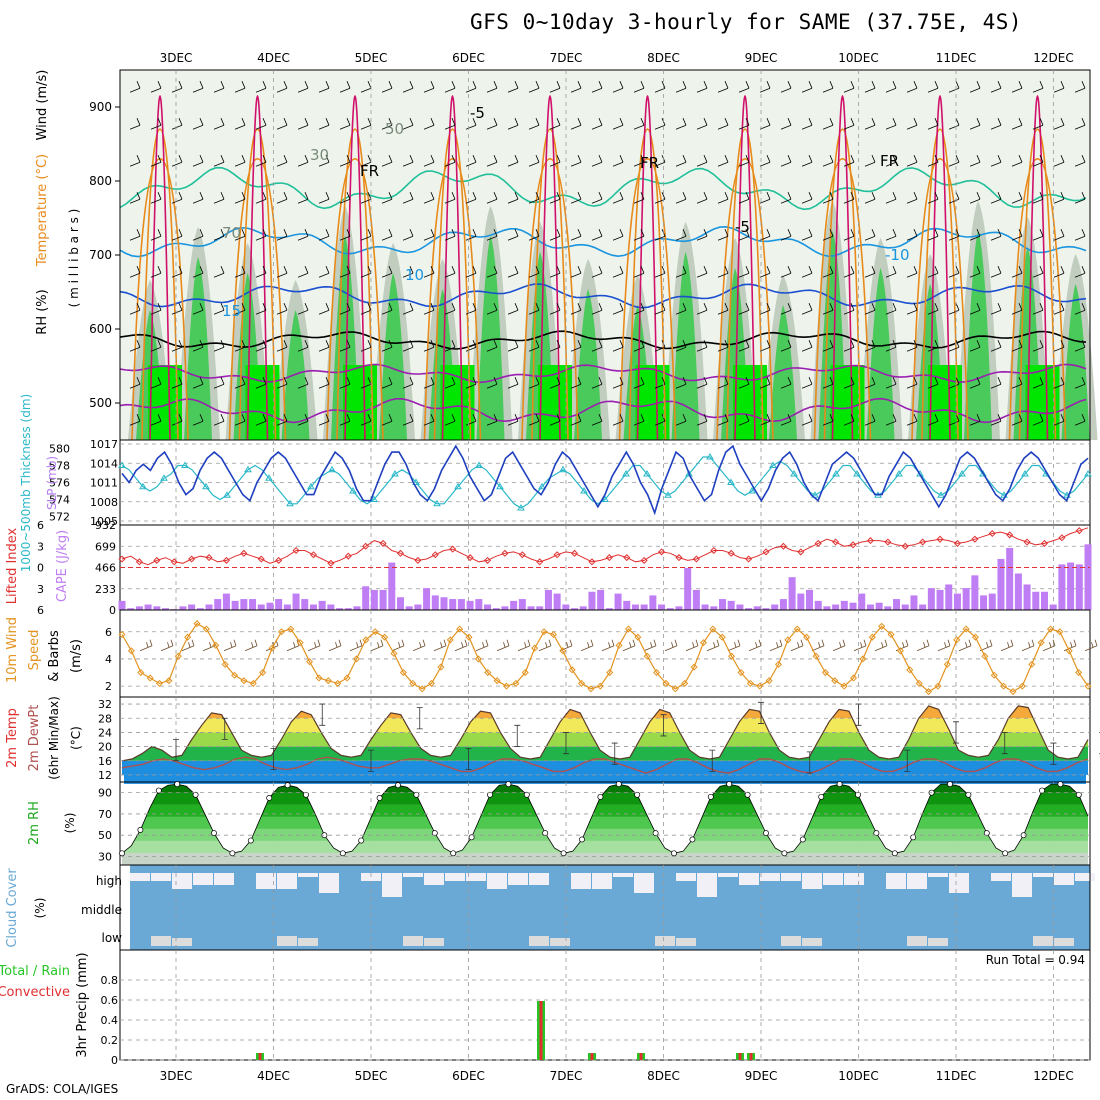  I want to click on cloud-label-2: (%), so click(40, 908).